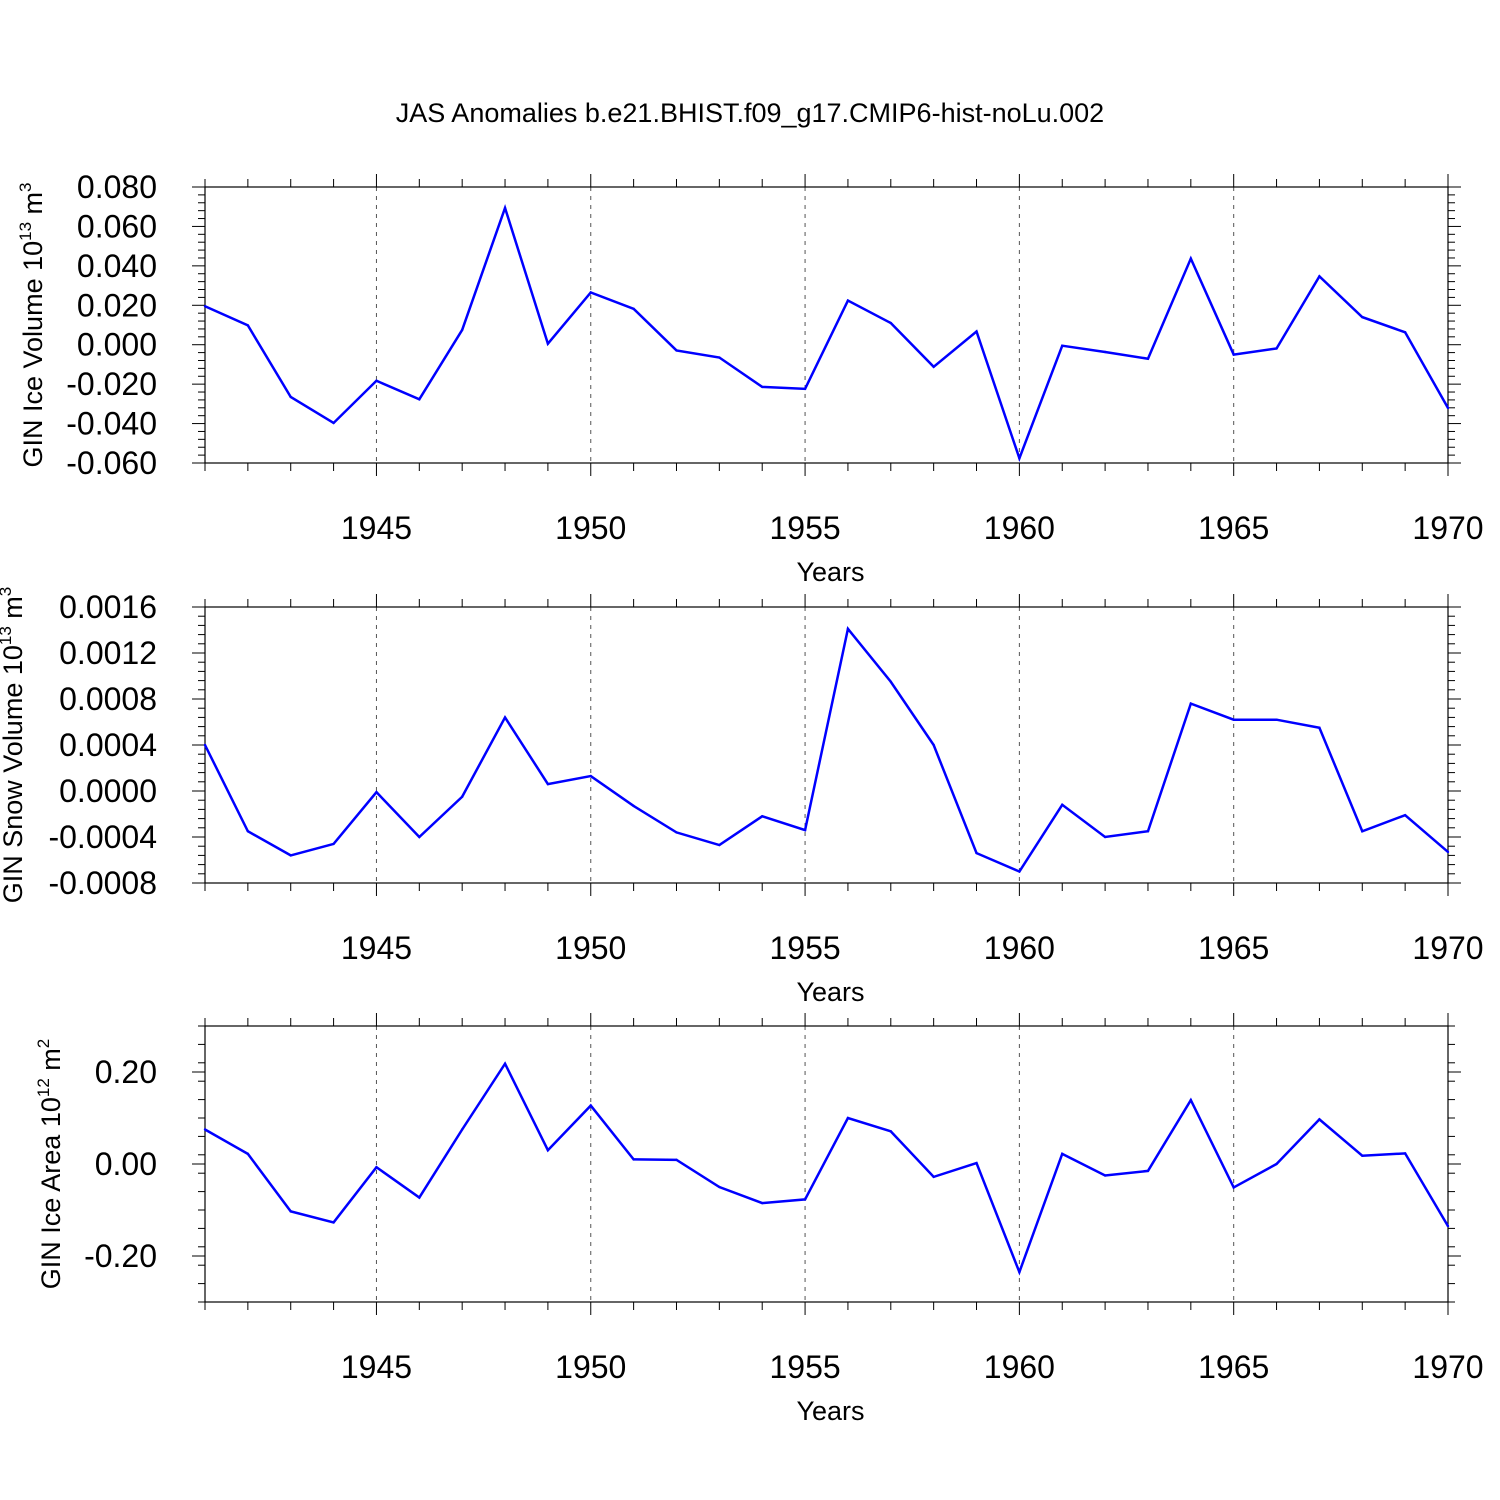 This screenshot has width=1500, height=1500. Describe the element at coordinates (108, 699) in the screenshot. I see `y-tick-label: 0.0008` at that location.